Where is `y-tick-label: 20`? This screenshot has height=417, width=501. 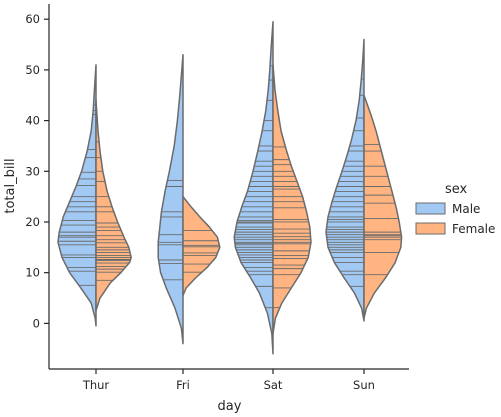 y-tick-label: 20 is located at coordinates (32, 222).